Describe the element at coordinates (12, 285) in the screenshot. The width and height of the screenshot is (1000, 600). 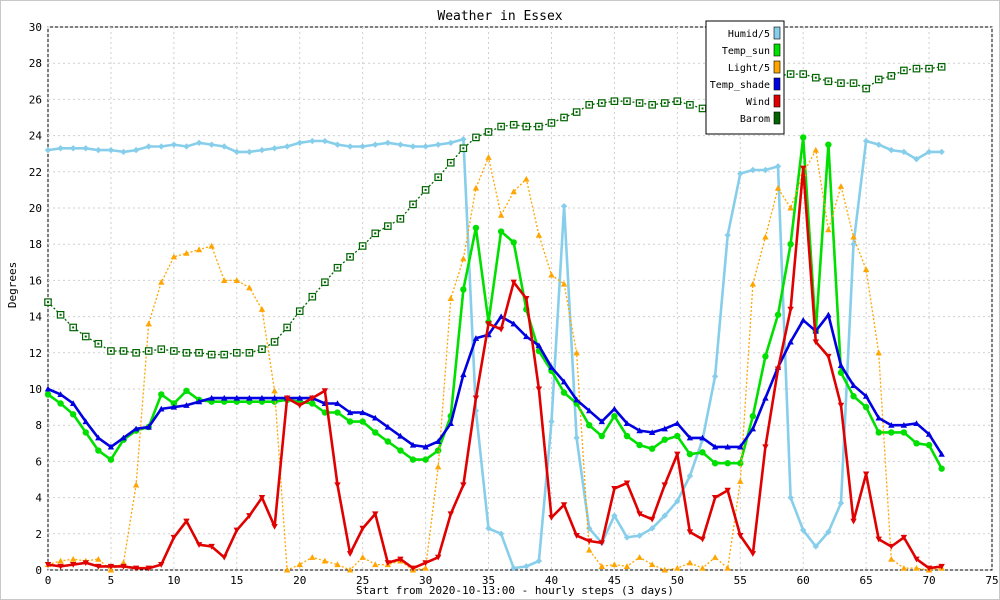
I see `y-axis-label: Degrees` at that location.